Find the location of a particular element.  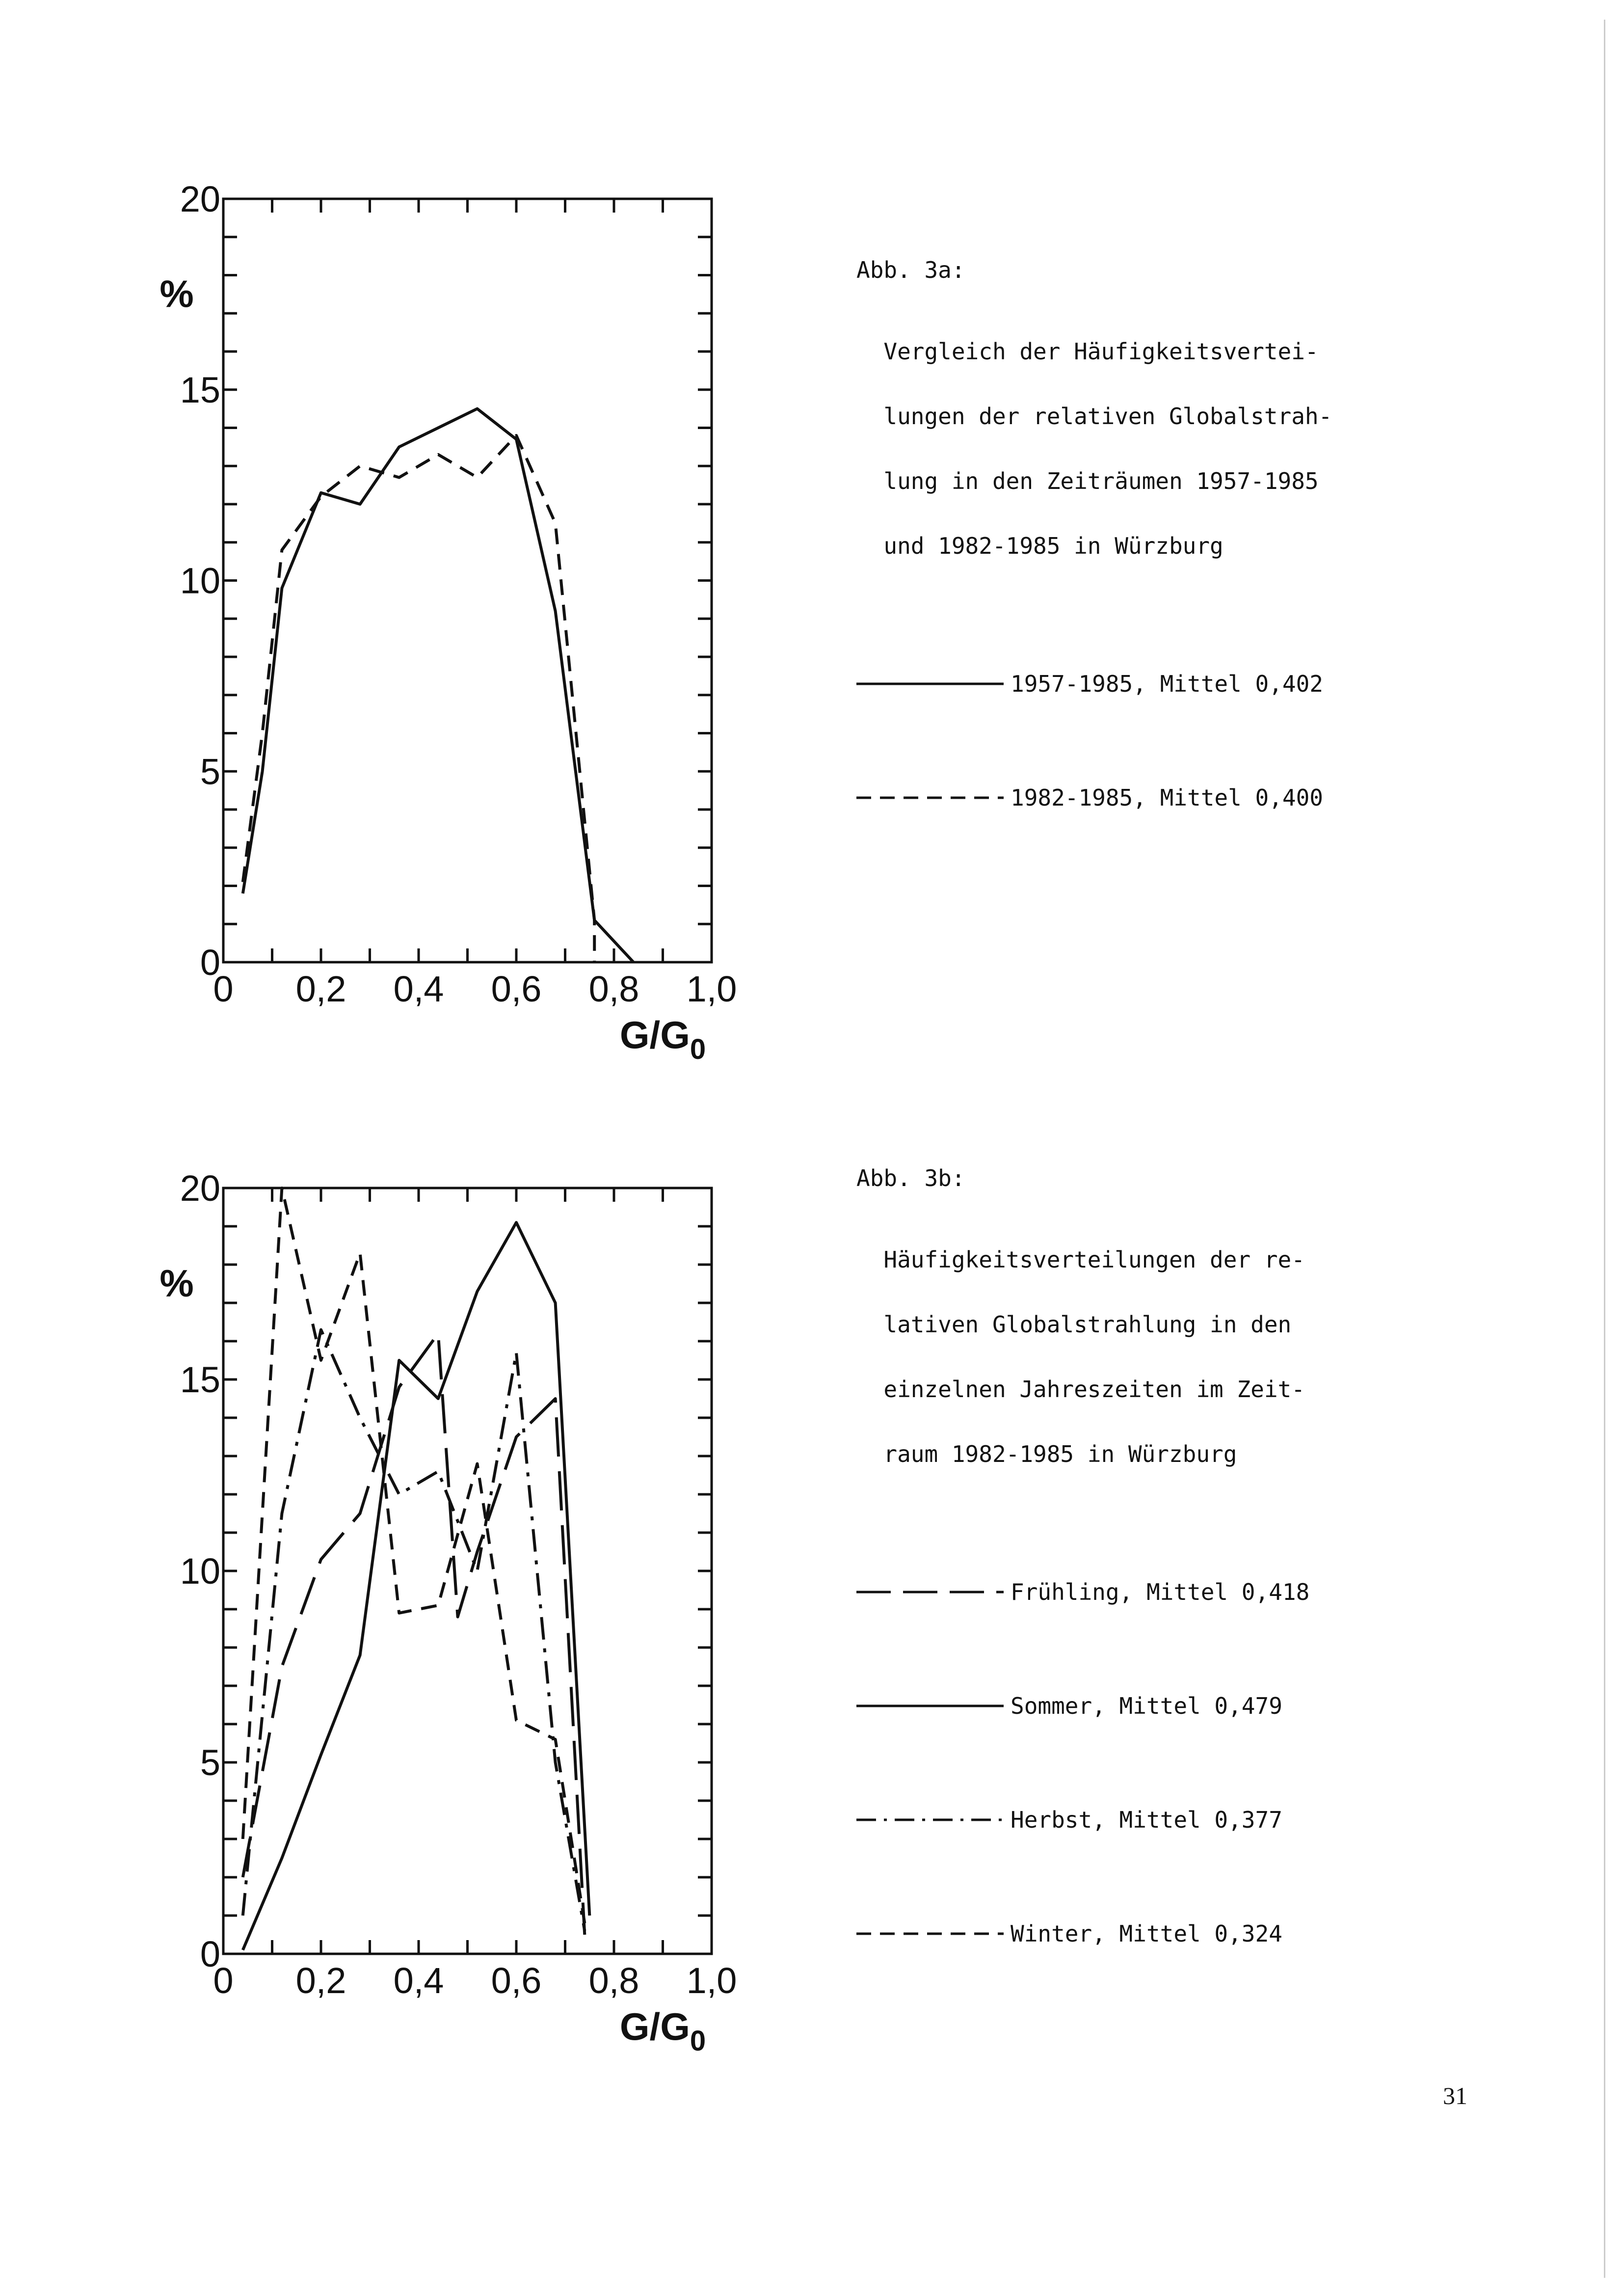

legend-item: 1957-1985, Mittel 0,402 is located at coordinates (1094, 683).